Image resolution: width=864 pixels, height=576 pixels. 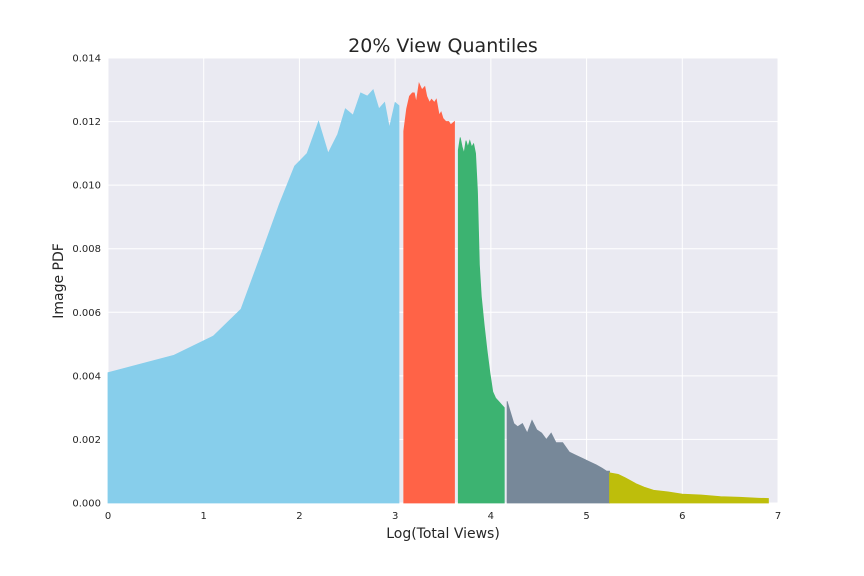 I want to click on y-tick-label: 0.002, so click(x=86, y=440).